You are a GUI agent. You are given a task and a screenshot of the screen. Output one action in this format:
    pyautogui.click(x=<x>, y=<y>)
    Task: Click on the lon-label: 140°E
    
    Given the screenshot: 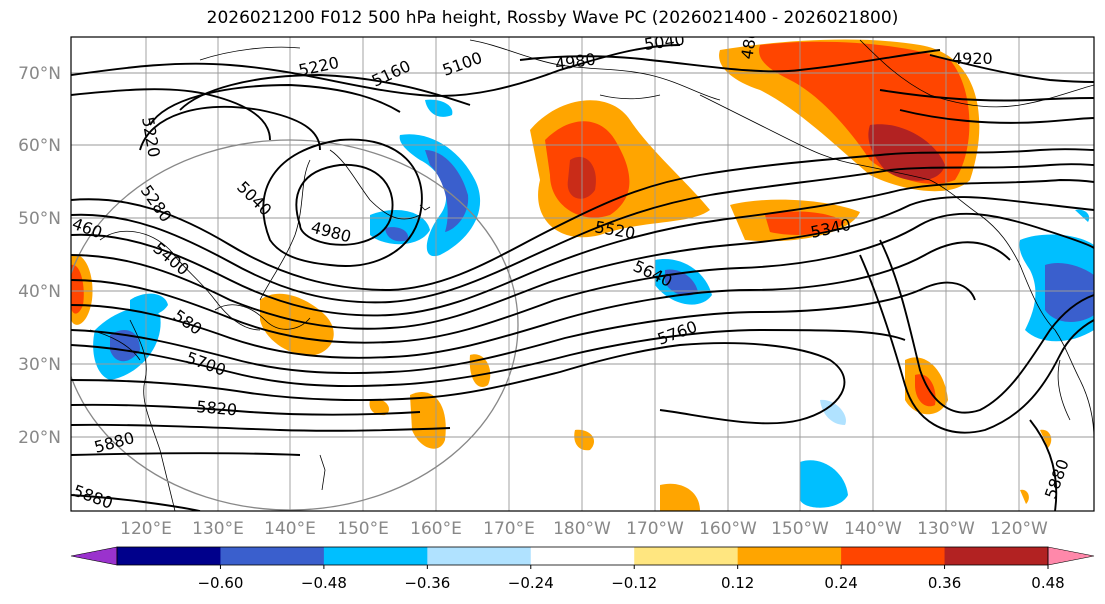 What is the action you would take?
    pyautogui.click(x=290, y=529)
    